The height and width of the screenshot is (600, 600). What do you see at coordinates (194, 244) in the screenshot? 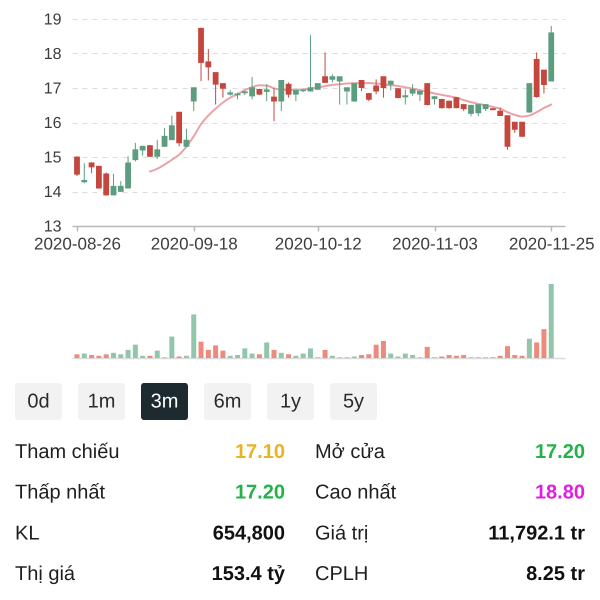
I see `x-tick-label: 2020-09-18` at bounding box center [194, 244].